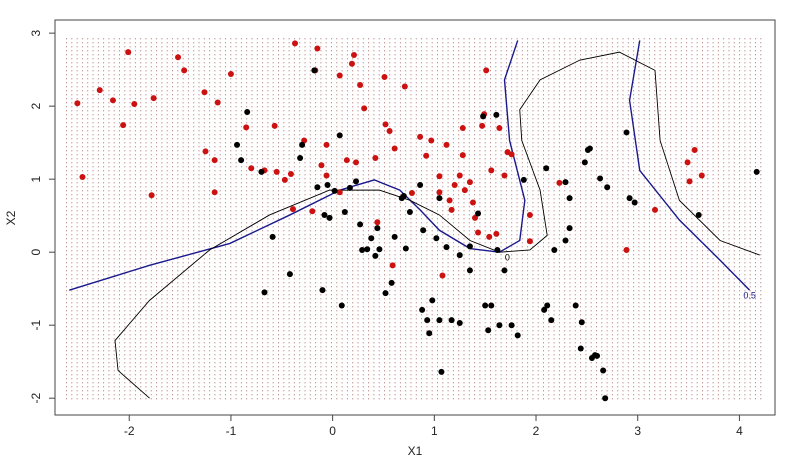 The width and height of the screenshot is (800, 471). Describe the element at coordinates (231, 431) in the screenshot. I see `x-tick-label: -1` at that location.